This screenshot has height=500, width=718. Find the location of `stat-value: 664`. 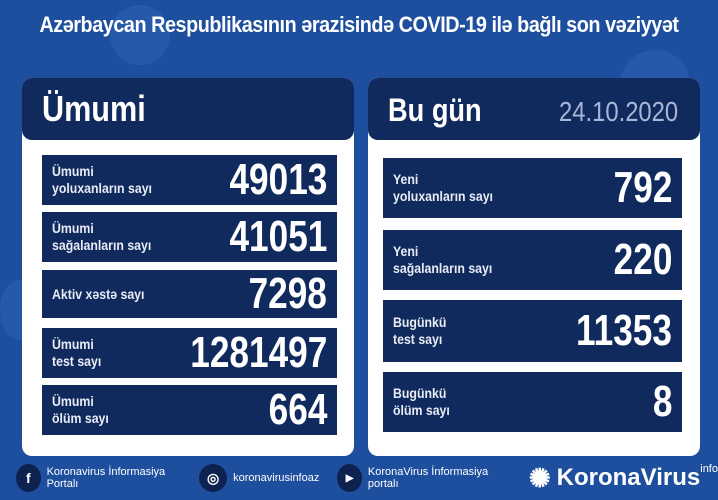

stat-value: 664 is located at coordinates (297, 409).